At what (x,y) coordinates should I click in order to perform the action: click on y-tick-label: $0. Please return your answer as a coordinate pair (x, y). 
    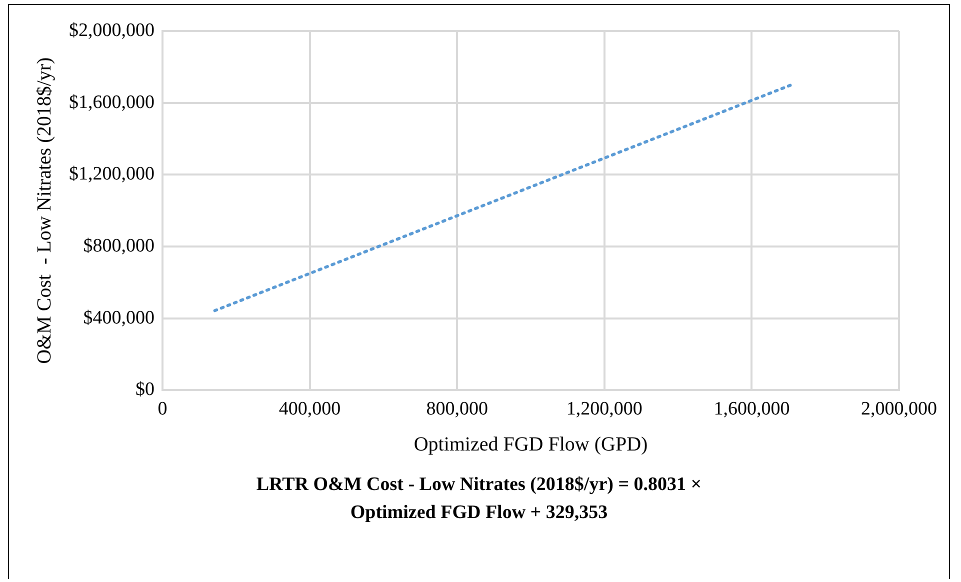
    Looking at the image, I should click on (145, 389).